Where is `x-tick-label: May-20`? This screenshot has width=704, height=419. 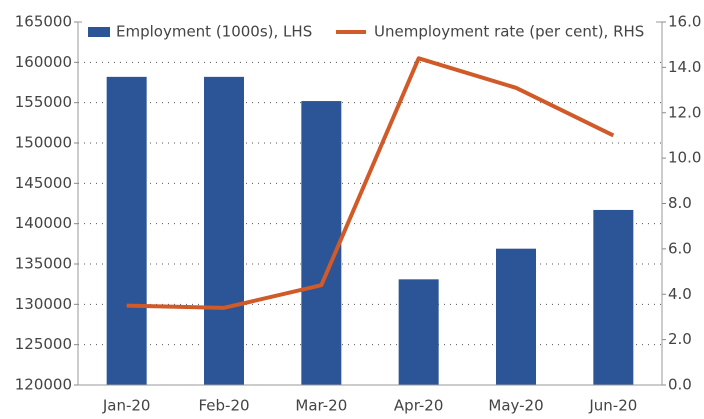
x-tick-label: May-20 is located at coordinates (515, 406).